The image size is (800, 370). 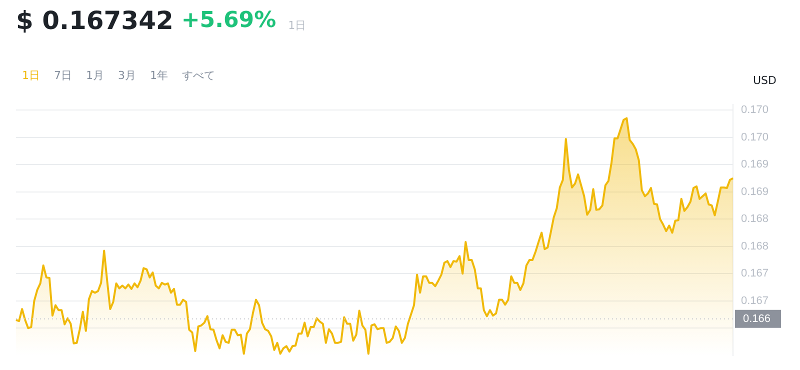 I want to click on text: 3月, so click(x=127, y=75).